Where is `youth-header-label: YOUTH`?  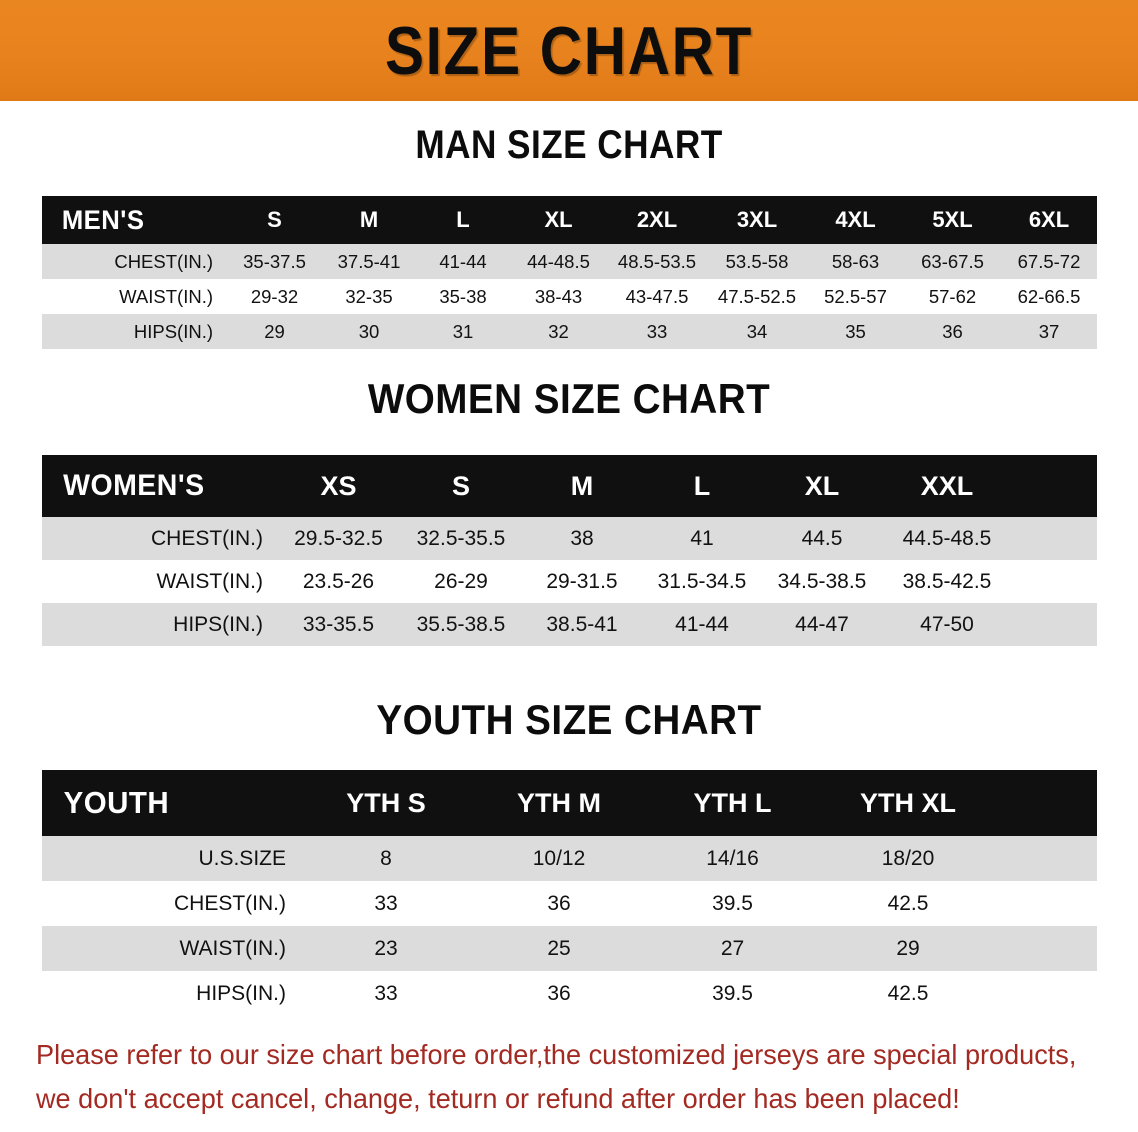 youth-header-label: YOUTH is located at coordinates (116, 802).